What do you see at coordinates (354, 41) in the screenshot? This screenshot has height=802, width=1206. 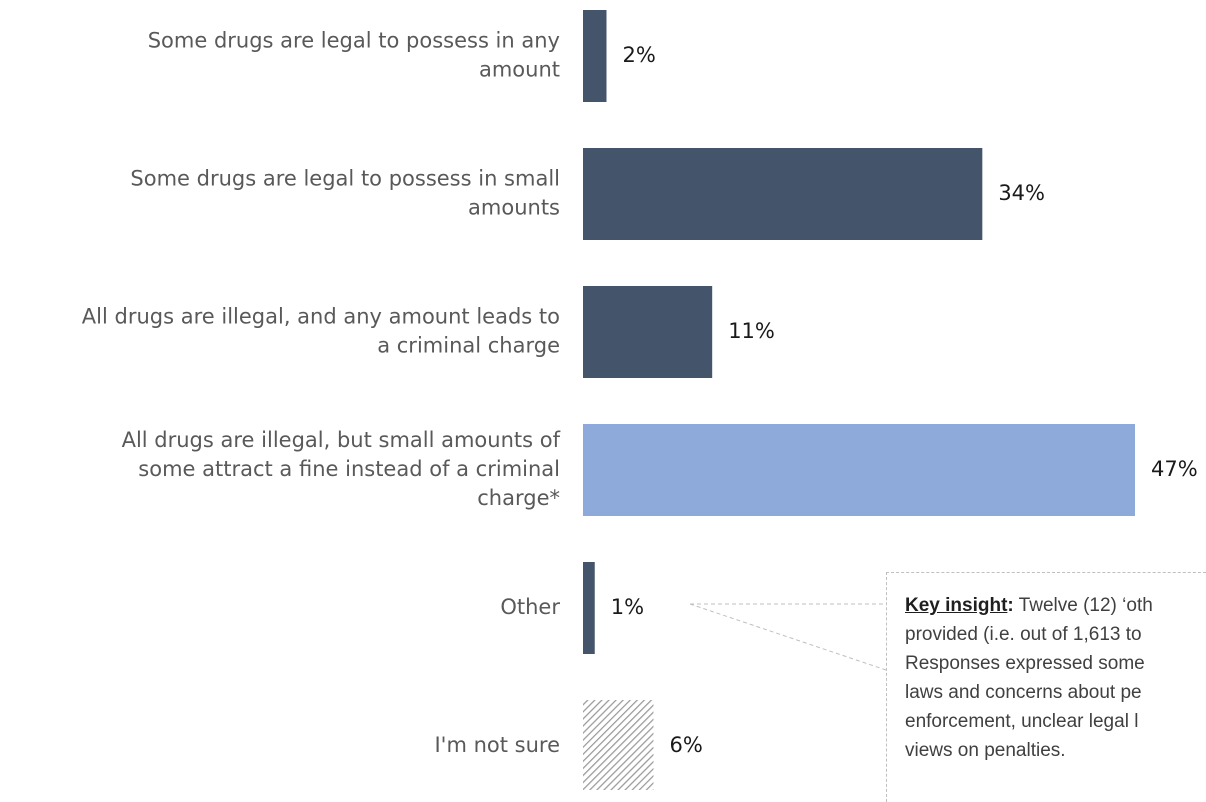 I see `category-label-1-line-1: Some drugs are legal to possess in any` at bounding box center [354, 41].